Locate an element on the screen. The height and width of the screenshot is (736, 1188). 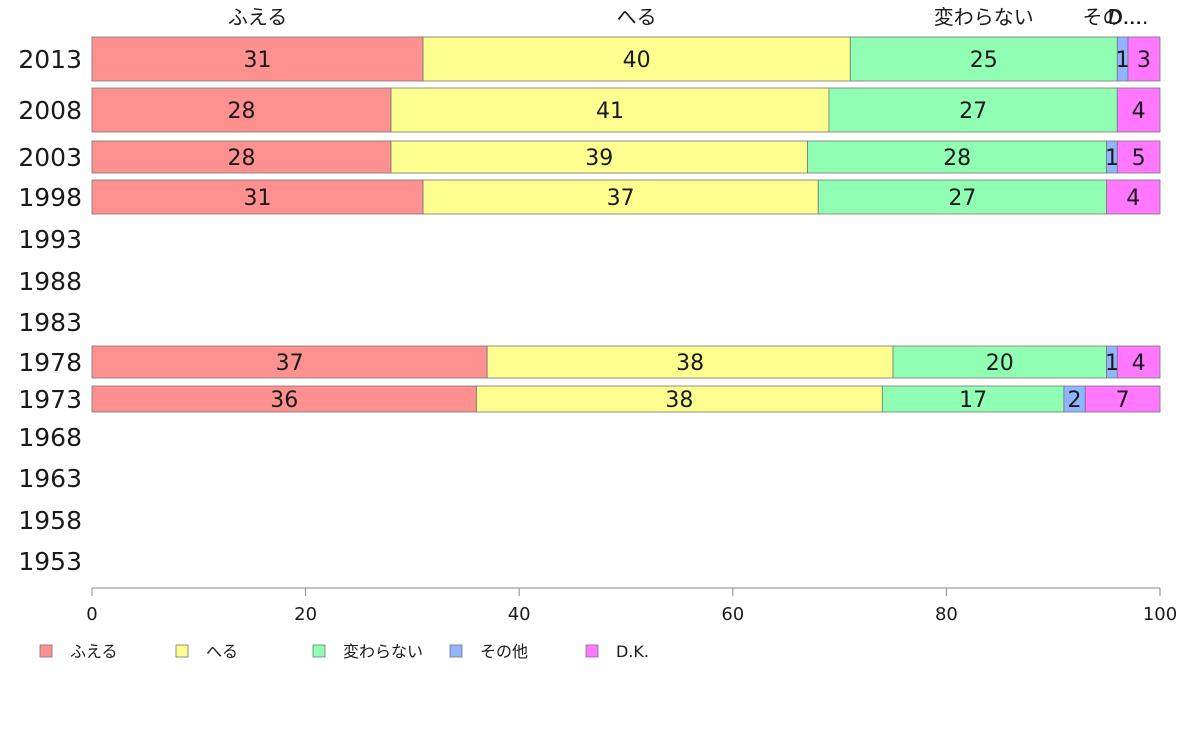
x-tick-label: 0 is located at coordinates (91, 614).